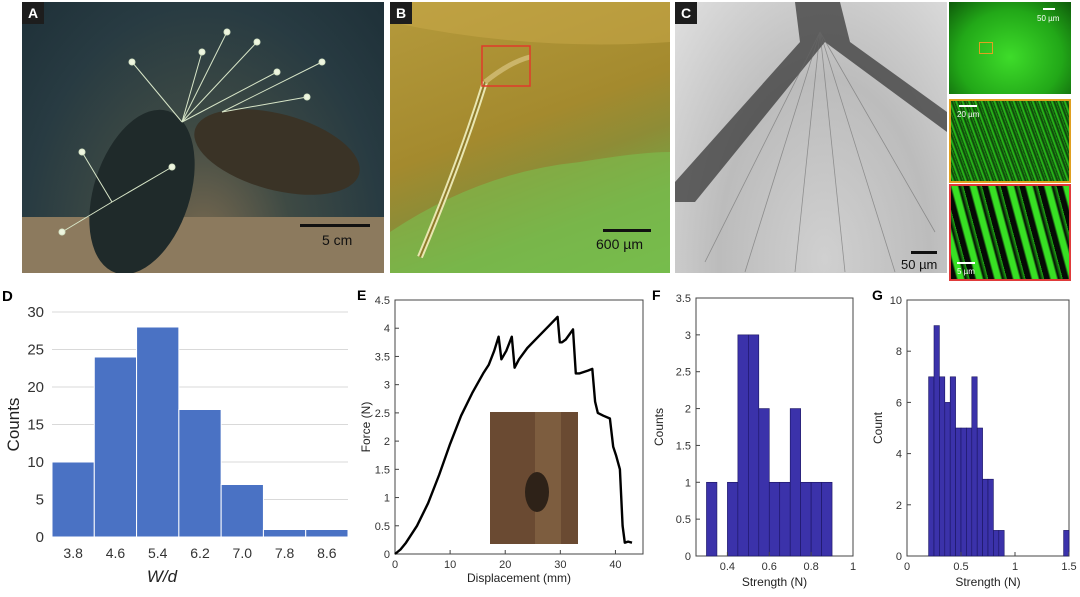 This screenshot has height=597, width=1080. What do you see at coordinates (382, 414) in the screenshot?
I see `y-tick-label-e: 2.5` at bounding box center [382, 414].